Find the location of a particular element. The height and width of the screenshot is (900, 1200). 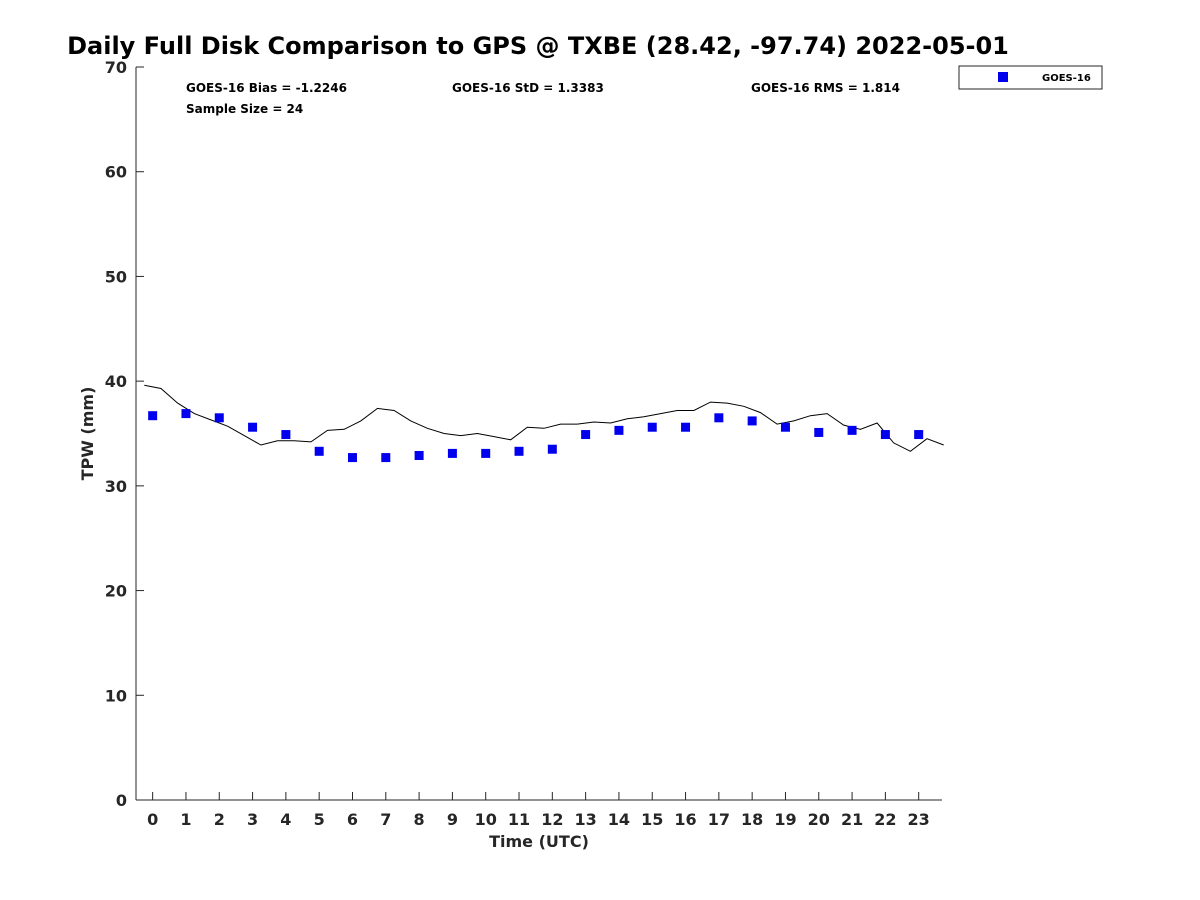

x-tick-label: 23 is located at coordinates (919, 819).